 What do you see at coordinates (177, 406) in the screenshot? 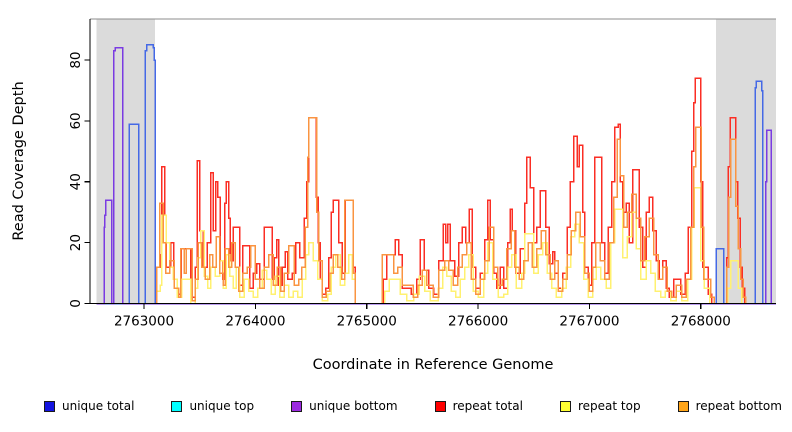
I see `unique-top-swatch` at bounding box center [177, 406].